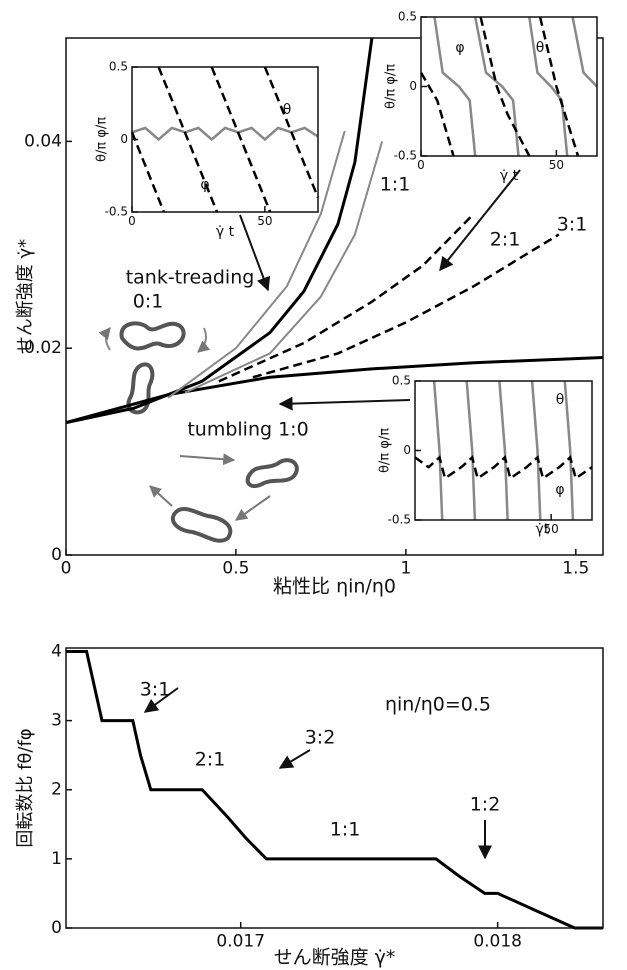  I want to click on annotation: 3:2, so click(320, 738).